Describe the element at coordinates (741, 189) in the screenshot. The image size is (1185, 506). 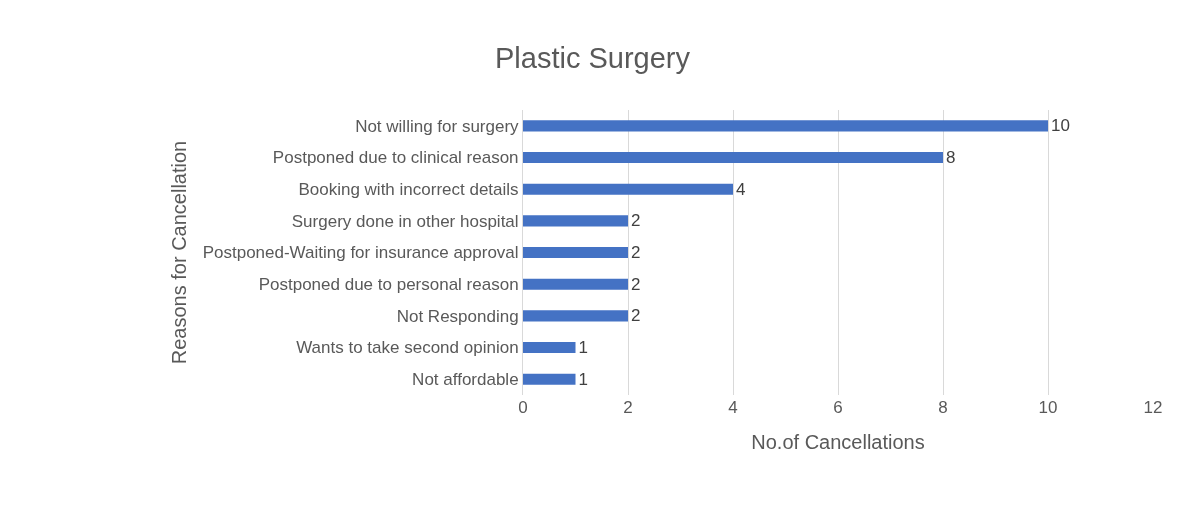
I see `data-label: 4` at that location.